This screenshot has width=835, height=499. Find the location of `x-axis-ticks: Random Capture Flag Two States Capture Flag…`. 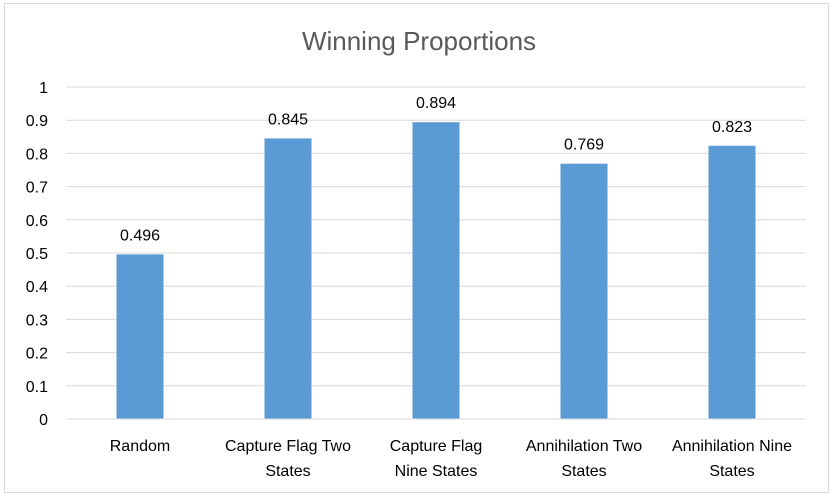

x-axis-ticks: Random Capture Flag Two States Capture Flag… is located at coordinates (451, 459).